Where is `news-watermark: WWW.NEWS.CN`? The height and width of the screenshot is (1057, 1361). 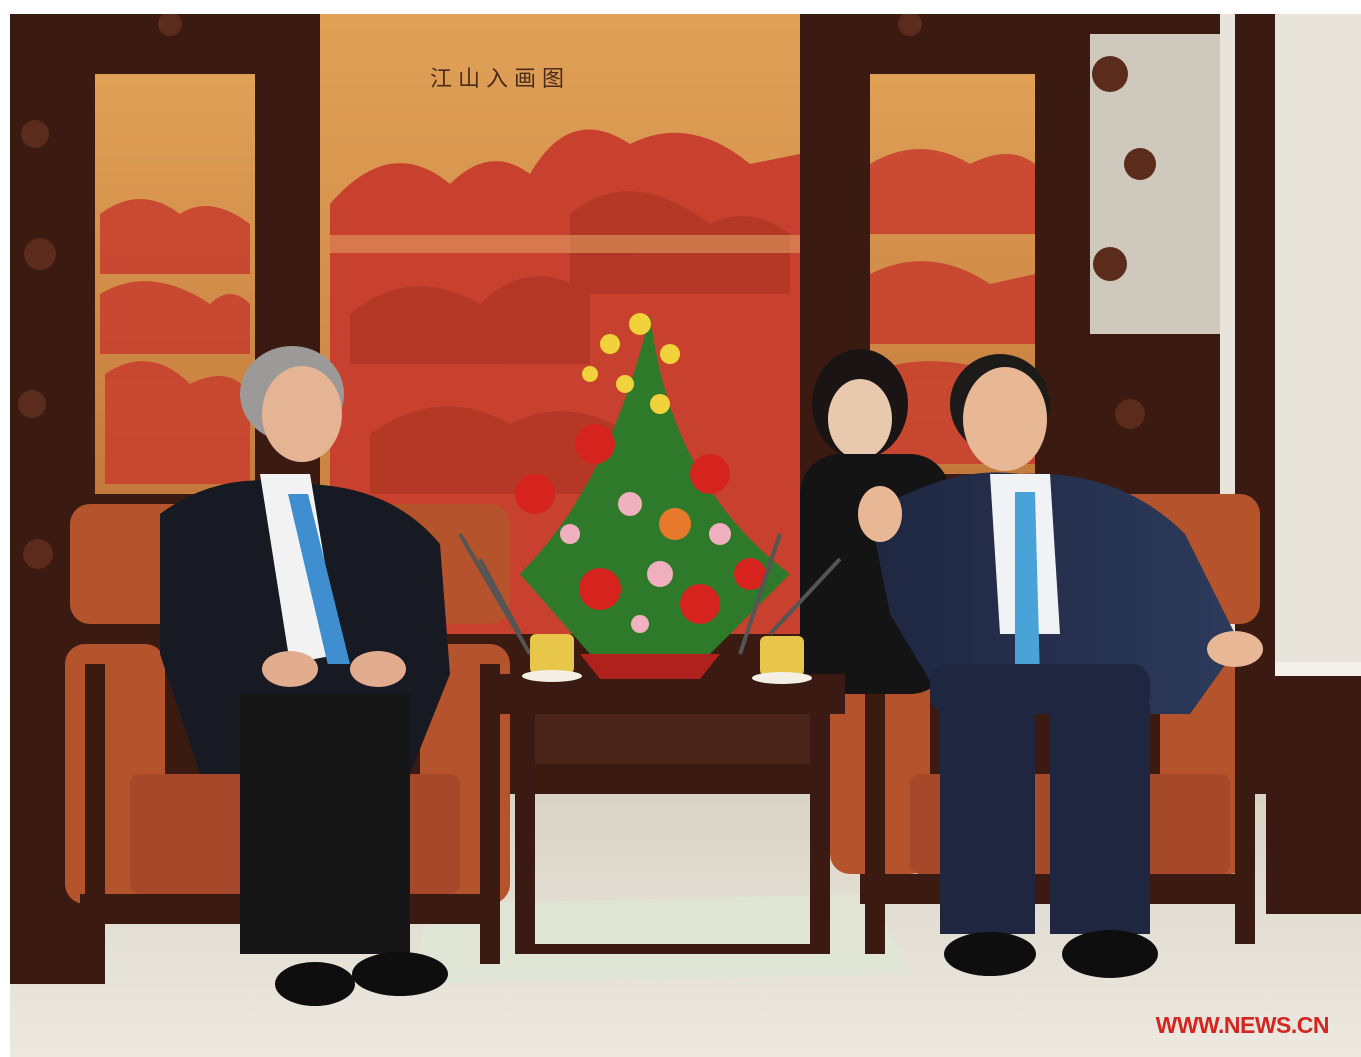
news-watermark: WWW.NEWS.CN is located at coordinates (1242, 1025).